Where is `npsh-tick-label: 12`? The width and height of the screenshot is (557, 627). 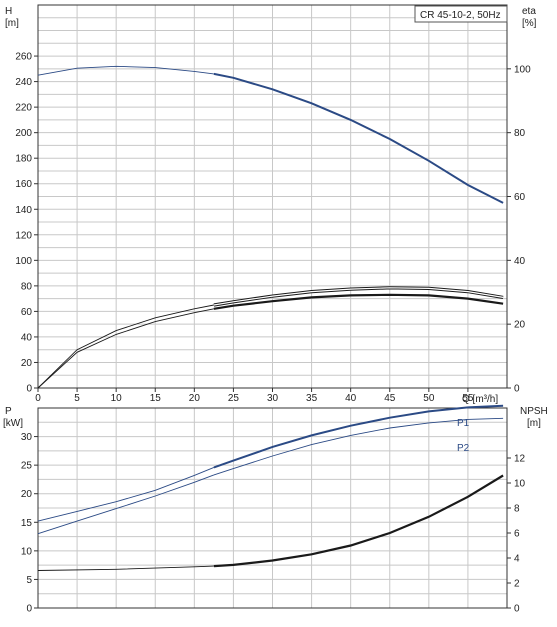 npsh-tick-label: 12 is located at coordinates (520, 459).